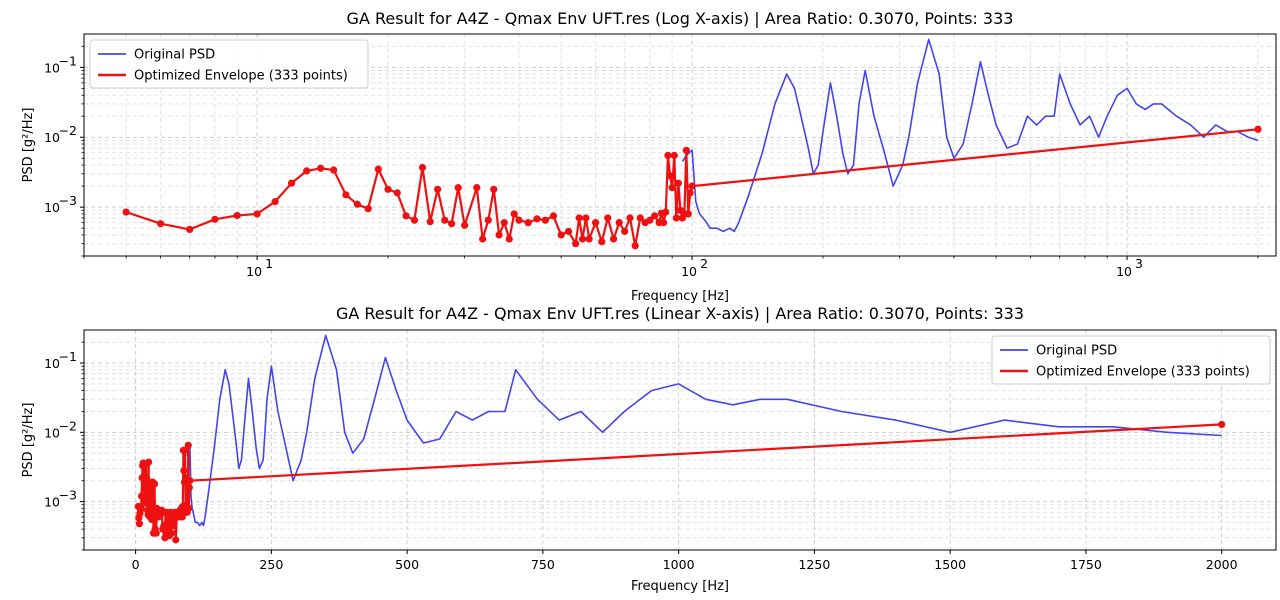  Describe the element at coordinates (543, 564) in the screenshot. I see `x-tick-label: 750` at that location.